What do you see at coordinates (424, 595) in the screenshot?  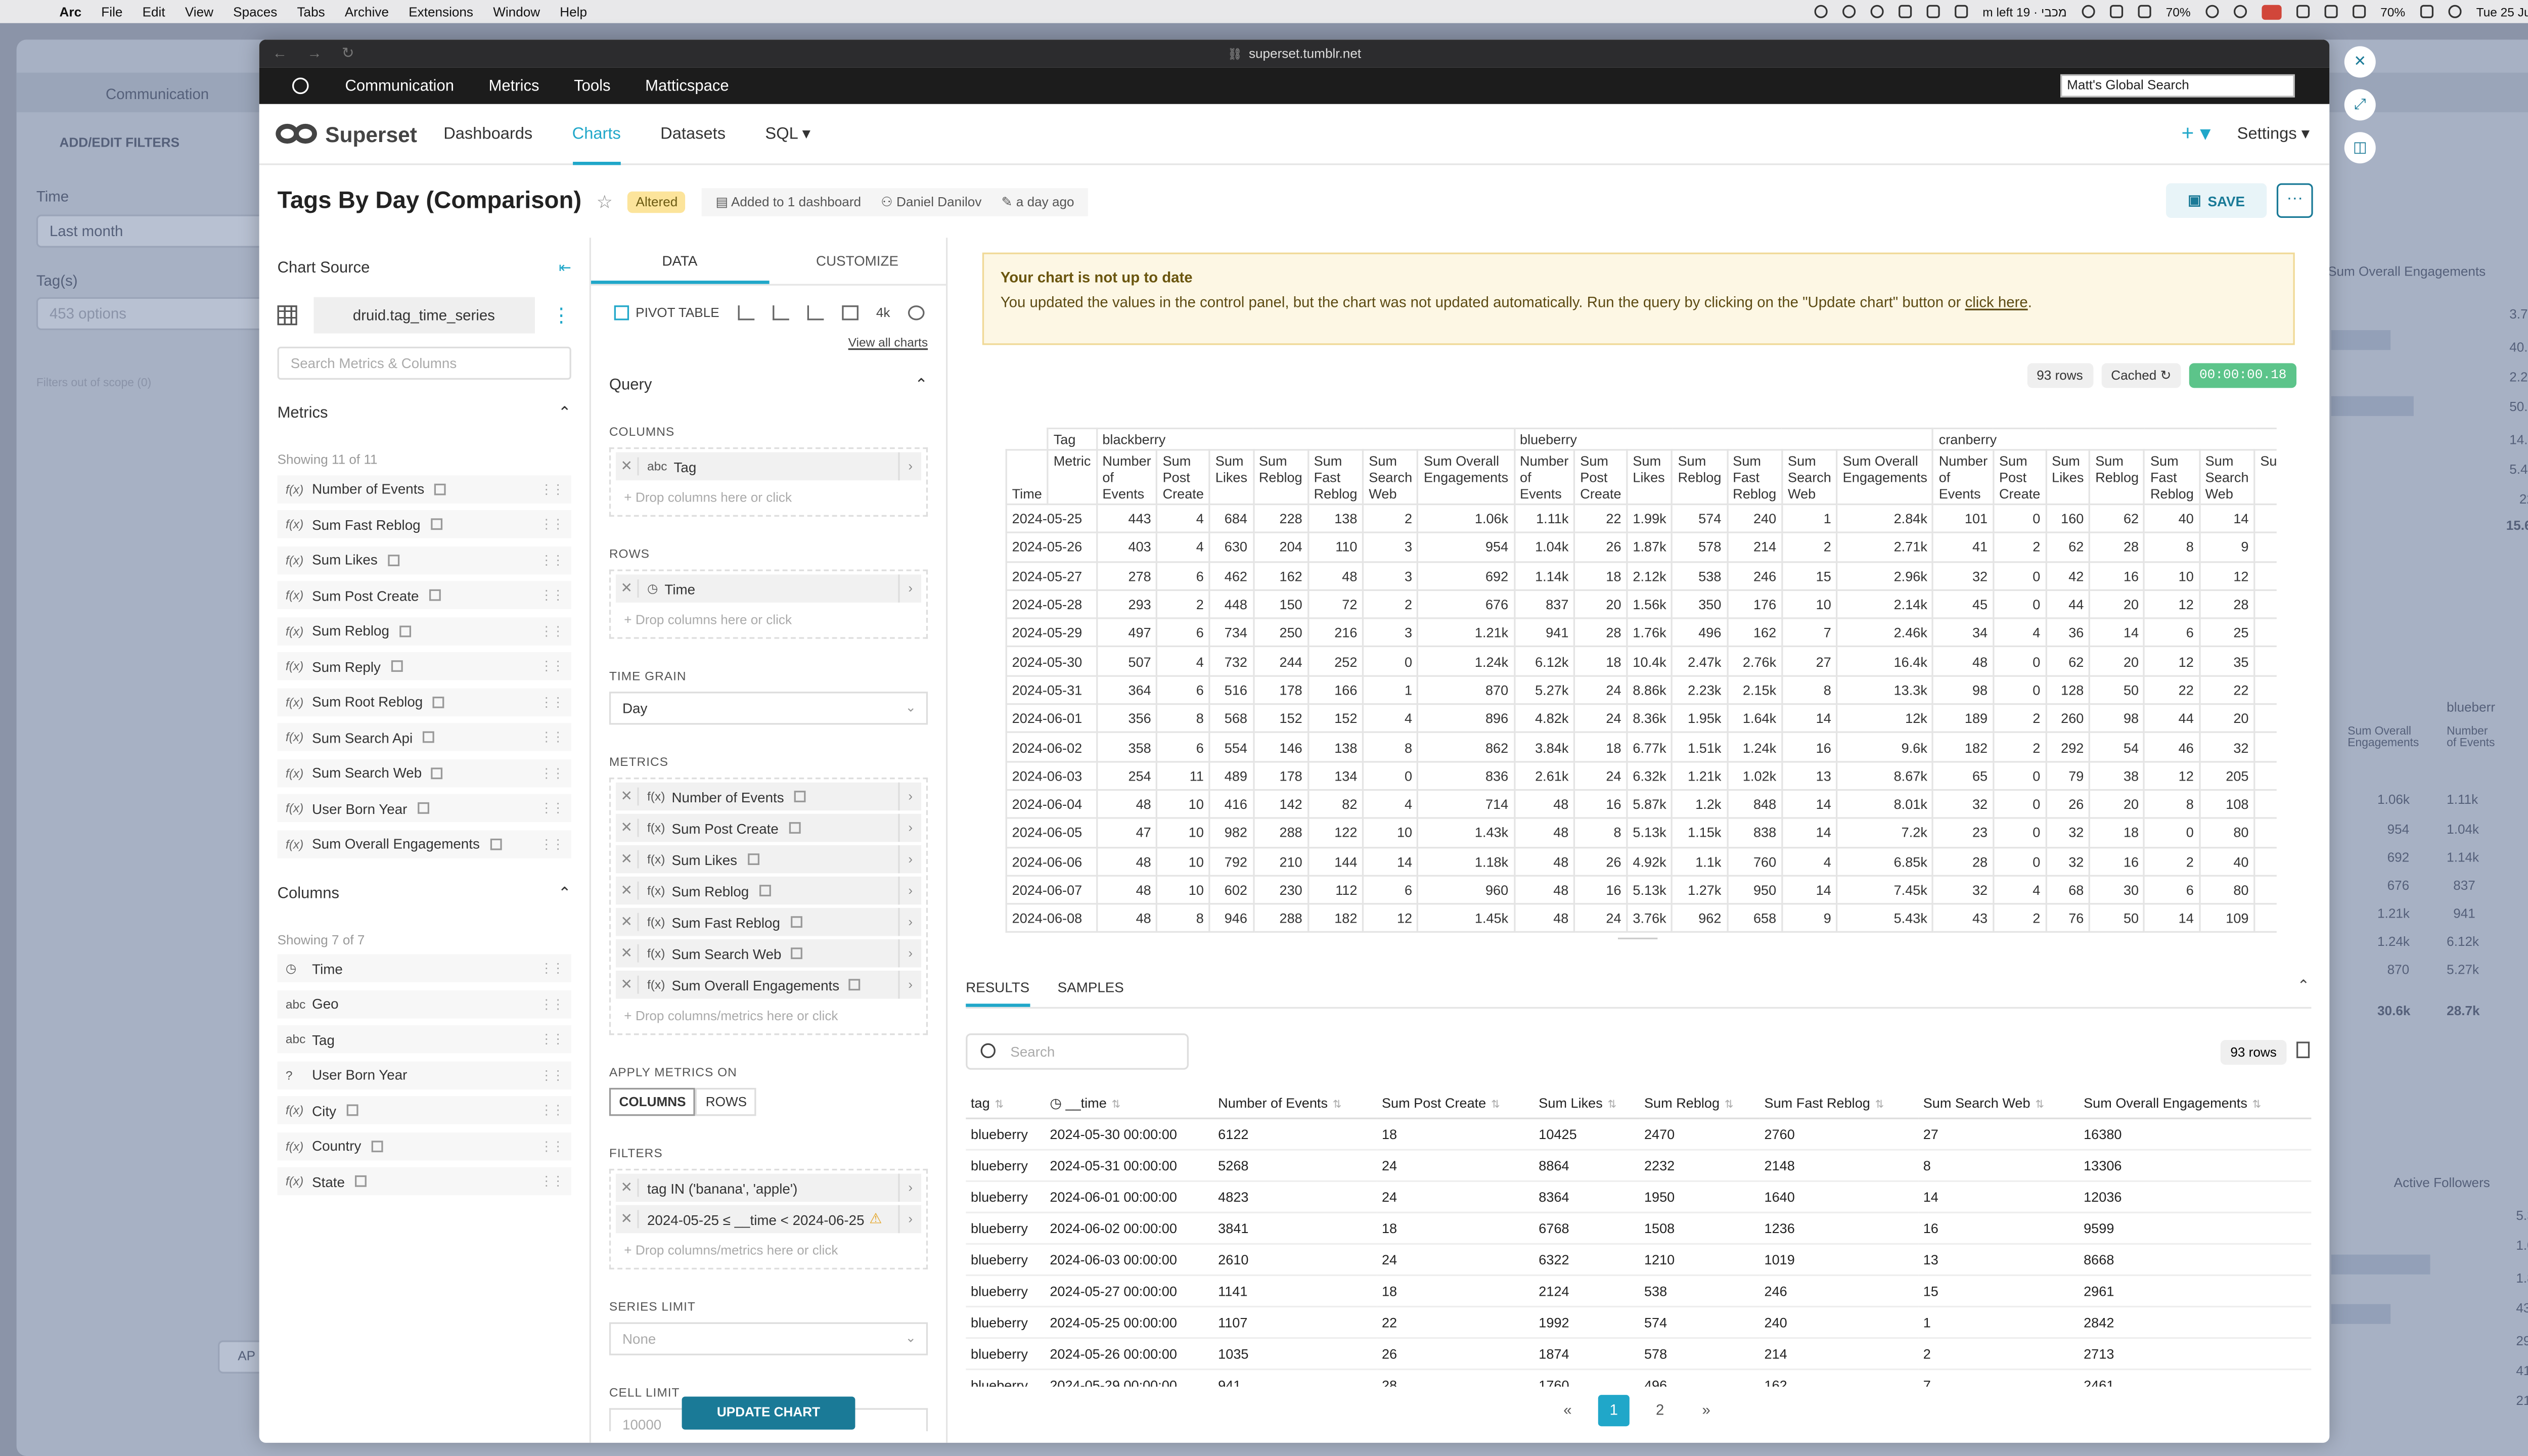 I see `metric-item: f(x) Sum Post Create ⋮⋮` at bounding box center [424, 595].